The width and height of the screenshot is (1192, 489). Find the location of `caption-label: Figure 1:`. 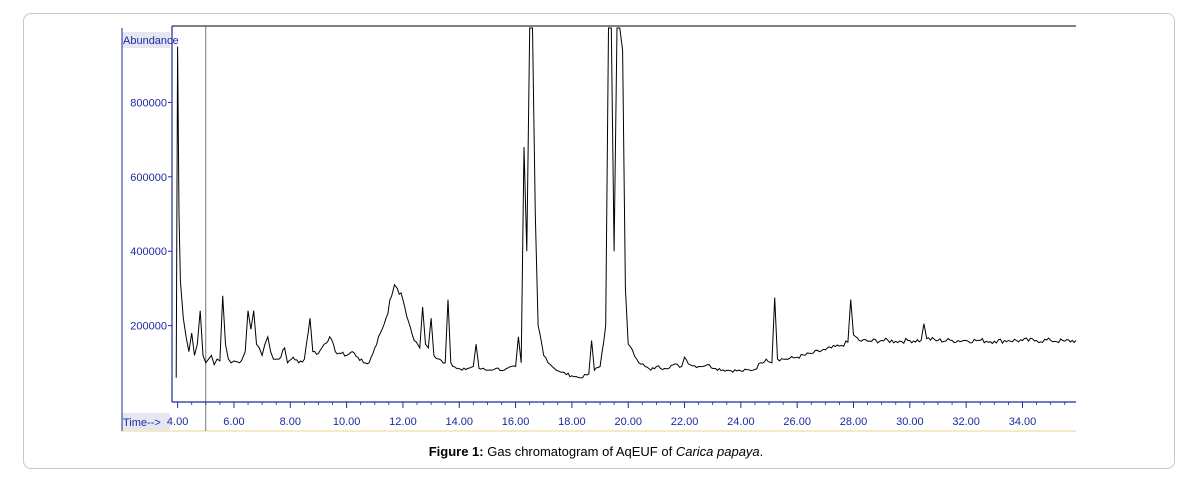

caption-label: Figure 1: is located at coordinates (456, 451).